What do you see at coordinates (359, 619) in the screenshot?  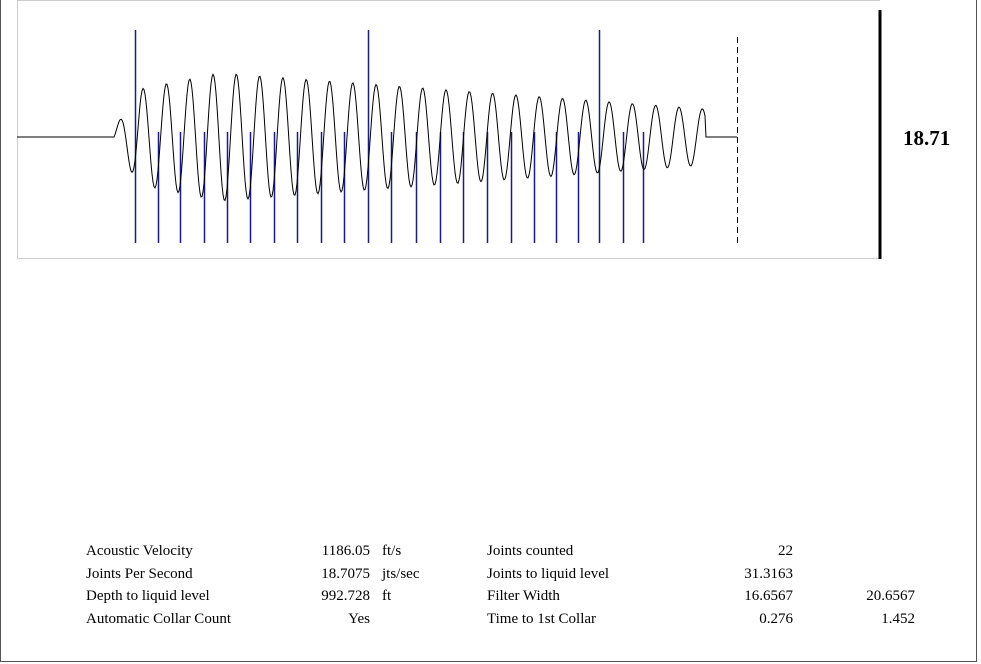 I see `table-value: Yes` at bounding box center [359, 619].